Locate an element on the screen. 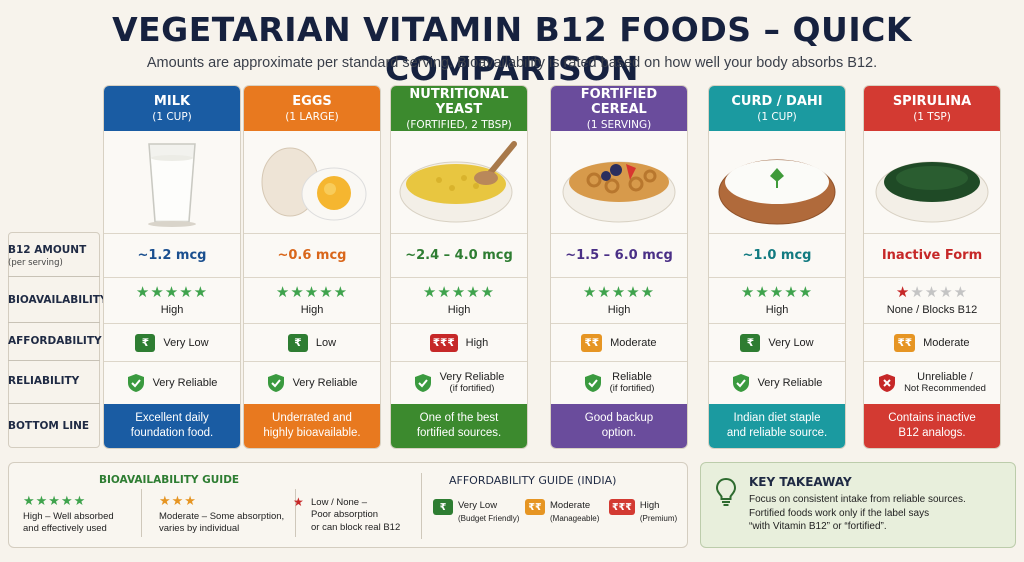 The height and width of the screenshot is (562, 1024). bottom-line-1: Indian diet staple is located at coordinates (777, 418).